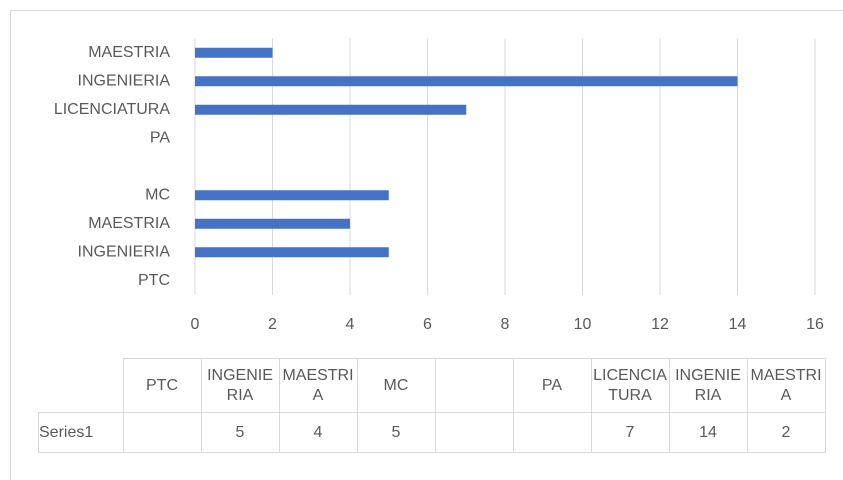  I want to click on x-tick-label: 2, so click(272, 324).